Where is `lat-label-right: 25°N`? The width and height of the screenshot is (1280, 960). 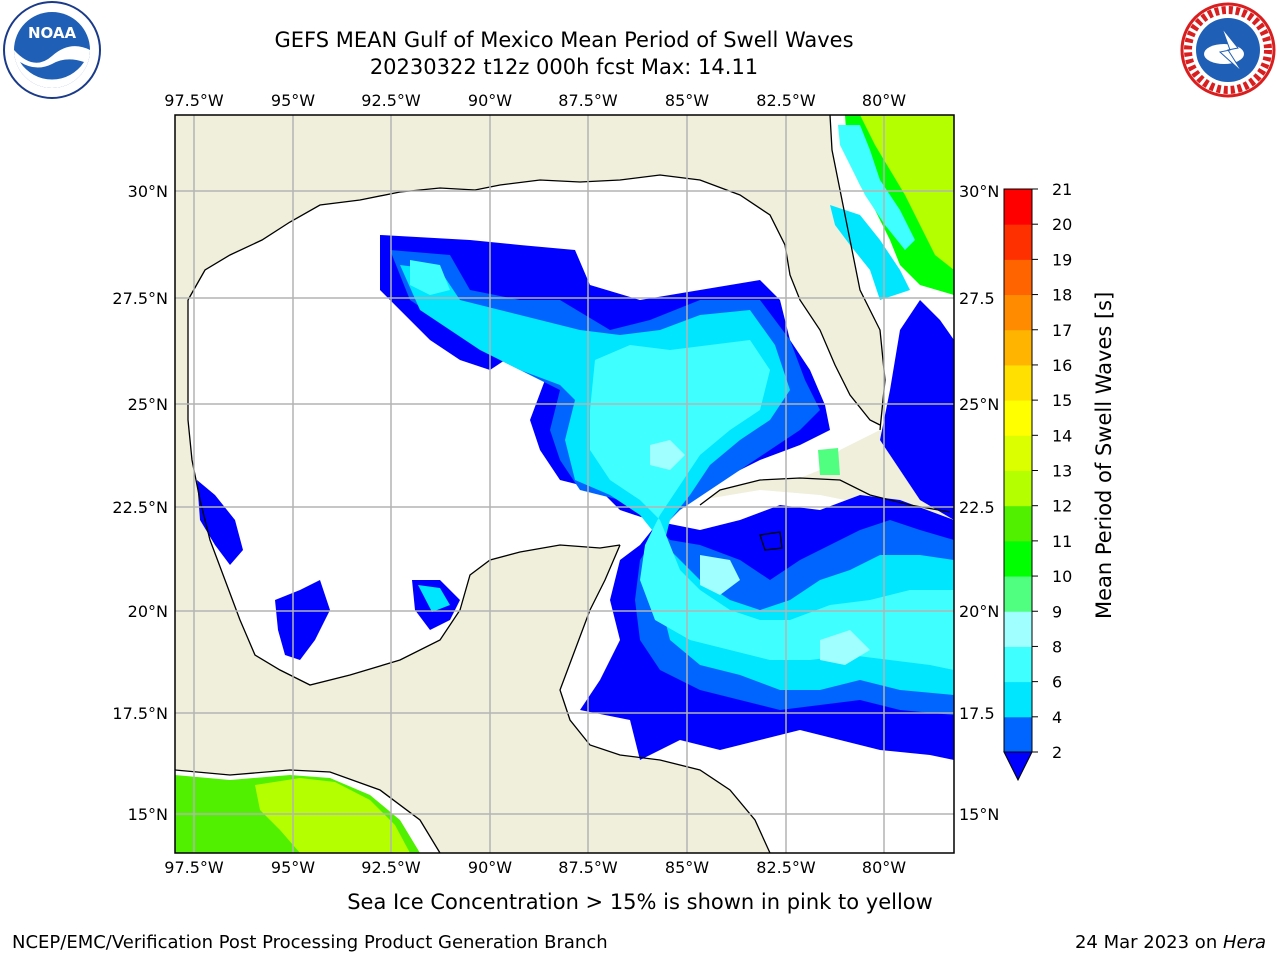 lat-label-right: 25°N is located at coordinates (979, 404).